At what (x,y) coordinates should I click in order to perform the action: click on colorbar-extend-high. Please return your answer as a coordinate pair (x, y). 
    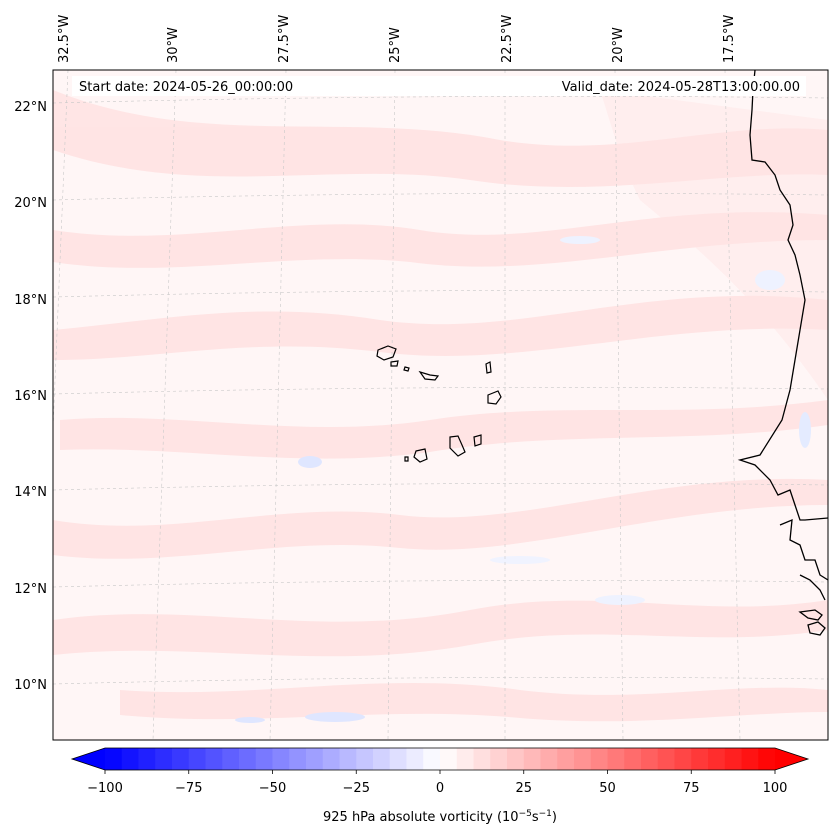
    Looking at the image, I should click on (791, 759).